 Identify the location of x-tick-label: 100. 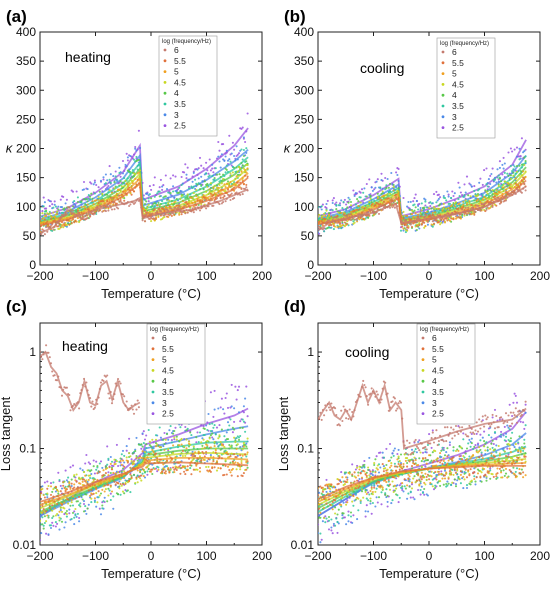
(206, 276).